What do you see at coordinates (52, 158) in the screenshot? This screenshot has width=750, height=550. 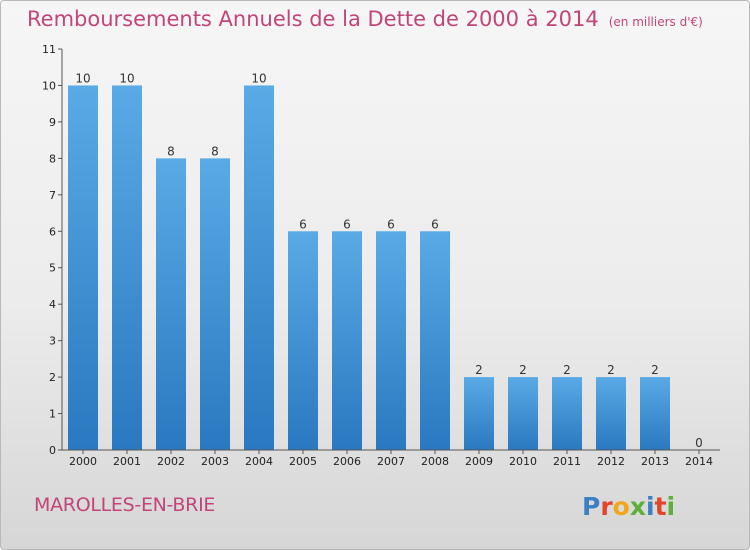 I see `y-tick-label: 8` at bounding box center [52, 158].